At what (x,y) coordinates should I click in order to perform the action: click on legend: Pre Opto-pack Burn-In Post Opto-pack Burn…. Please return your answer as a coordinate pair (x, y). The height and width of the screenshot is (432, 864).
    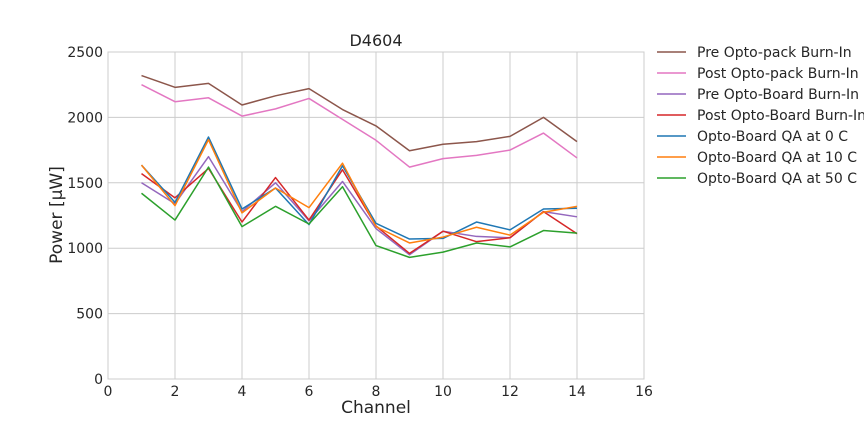
    Looking at the image, I should click on (760, 116).